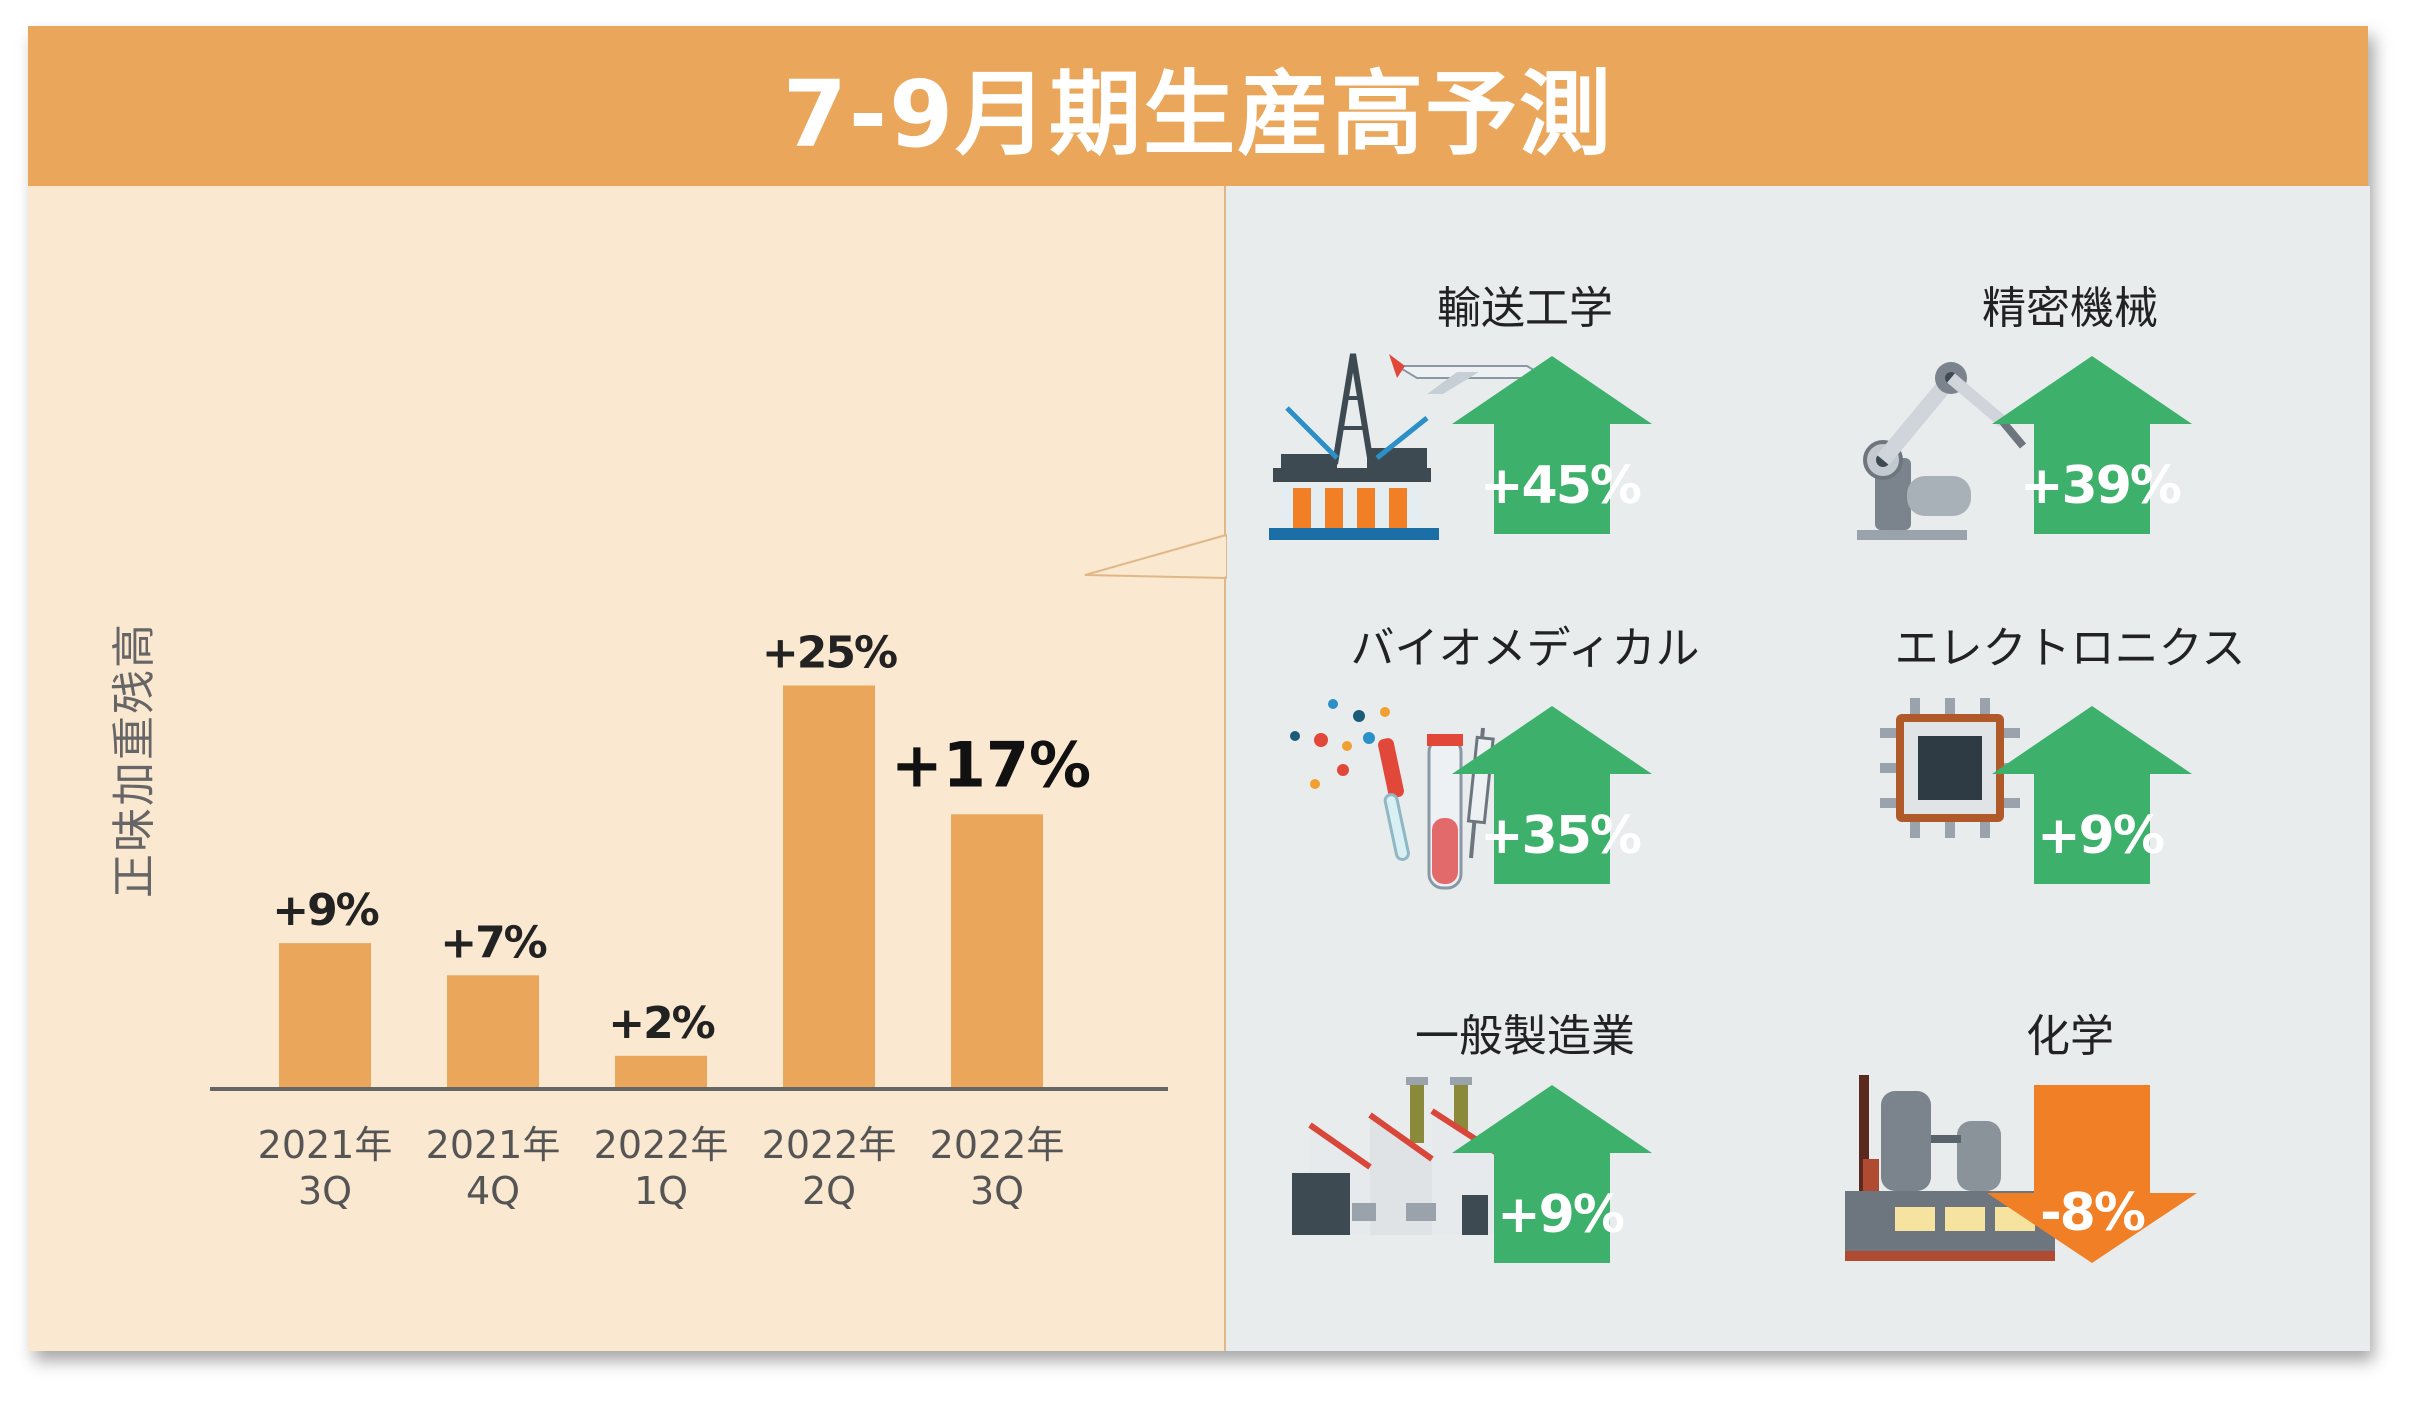  Describe the element at coordinates (1560, 486) in the screenshot. I see `sector-change-label: +45%` at that location.